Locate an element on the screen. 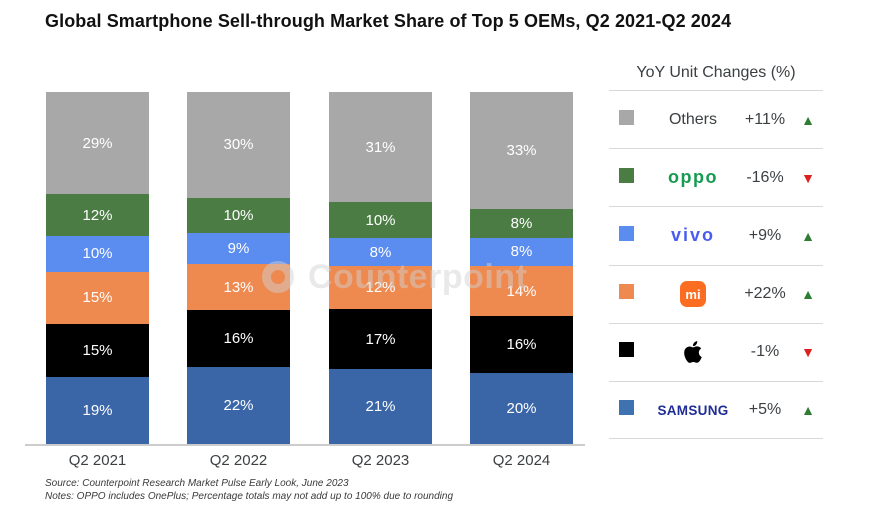  samsung-change-value: +5% is located at coordinates (765, 410).